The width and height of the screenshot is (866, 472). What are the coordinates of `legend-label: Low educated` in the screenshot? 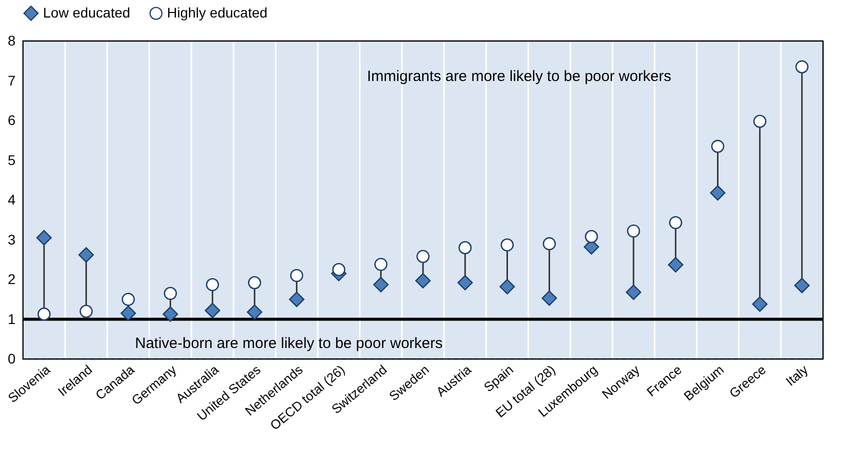 It's located at (86, 12).